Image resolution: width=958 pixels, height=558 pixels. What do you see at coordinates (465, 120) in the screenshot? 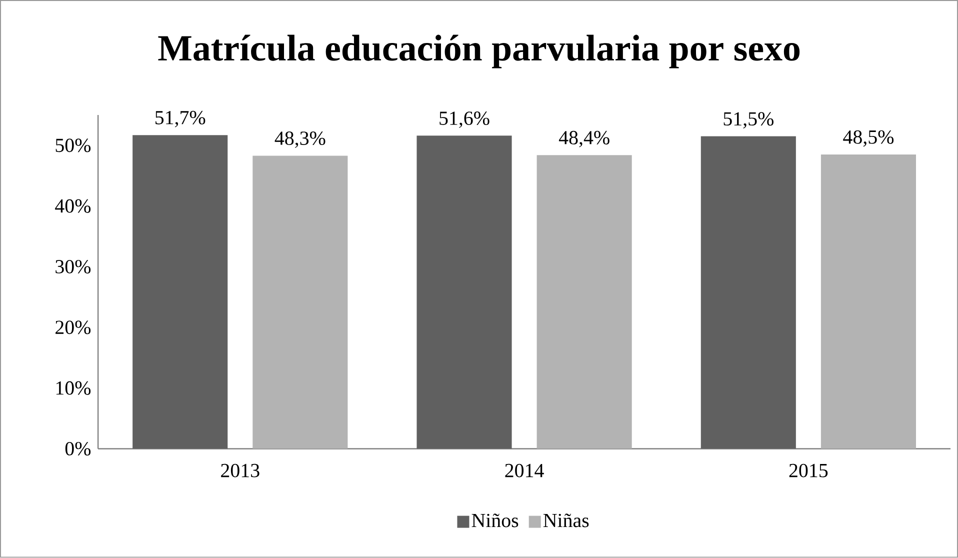
I see `data-label: 51,6%` at bounding box center [465, 120].